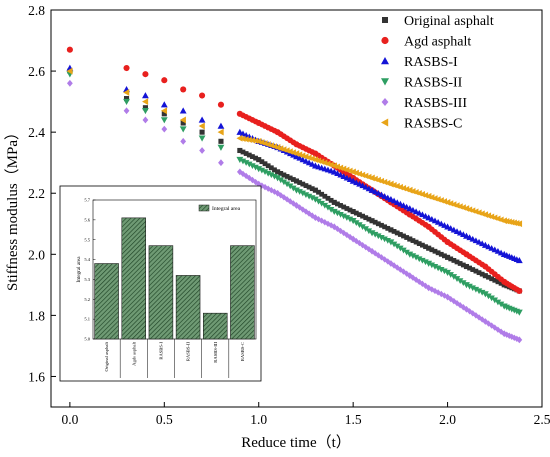 Image resolution: width=550 pixels, height=457 pixels. Describe the element at coordinates (422, 83) in the screenshot. I see `legend-item-rasbs-ii: RASBS-II` at that location.